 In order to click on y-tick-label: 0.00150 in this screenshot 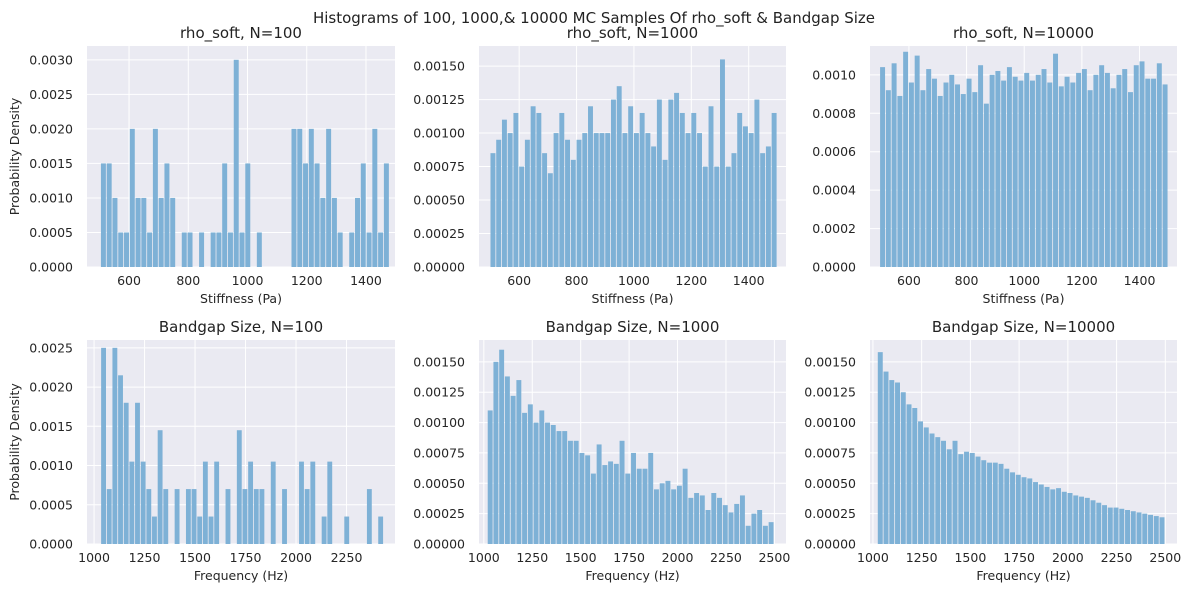, I will do `click(439, 66)`.